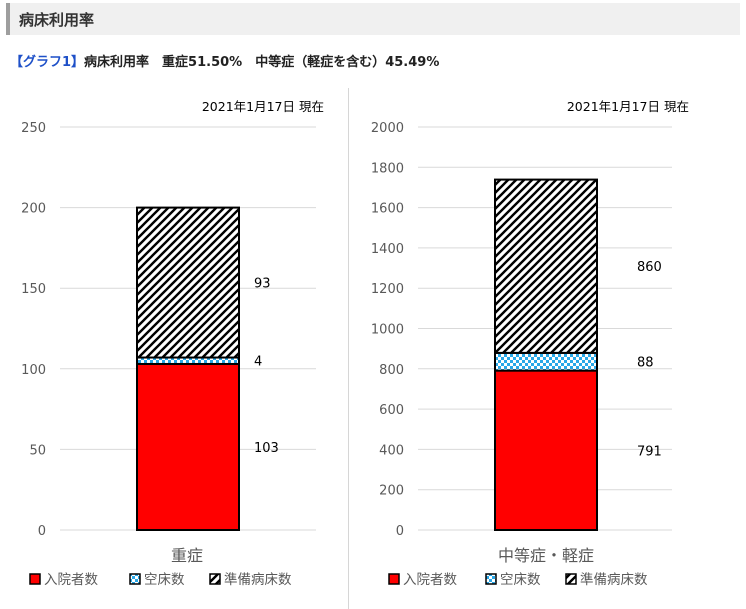 The width and height of the screenshot is (746, 609). I want to click on chart-1-y-tick-label: 200, so click(33, 209).